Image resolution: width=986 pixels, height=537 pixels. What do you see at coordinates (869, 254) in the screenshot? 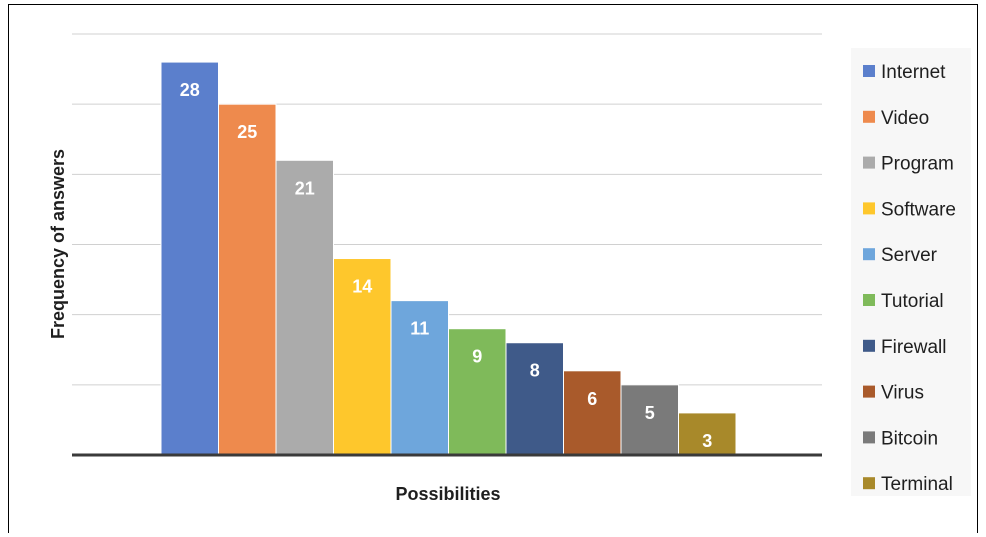
I see `legend-swatch-server` at bounding box center [869, 254].